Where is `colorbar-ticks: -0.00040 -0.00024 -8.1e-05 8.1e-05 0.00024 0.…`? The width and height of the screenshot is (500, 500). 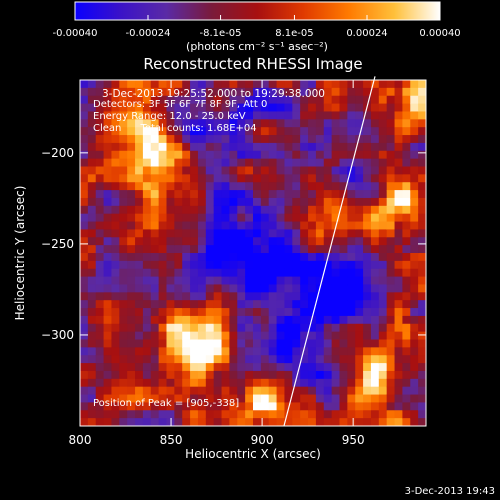 colorbar-ticks: -0.00040 -0.00024 -8.1e-05 8.1e-05 0.00024 0.… is located at coordinates (257, 27).